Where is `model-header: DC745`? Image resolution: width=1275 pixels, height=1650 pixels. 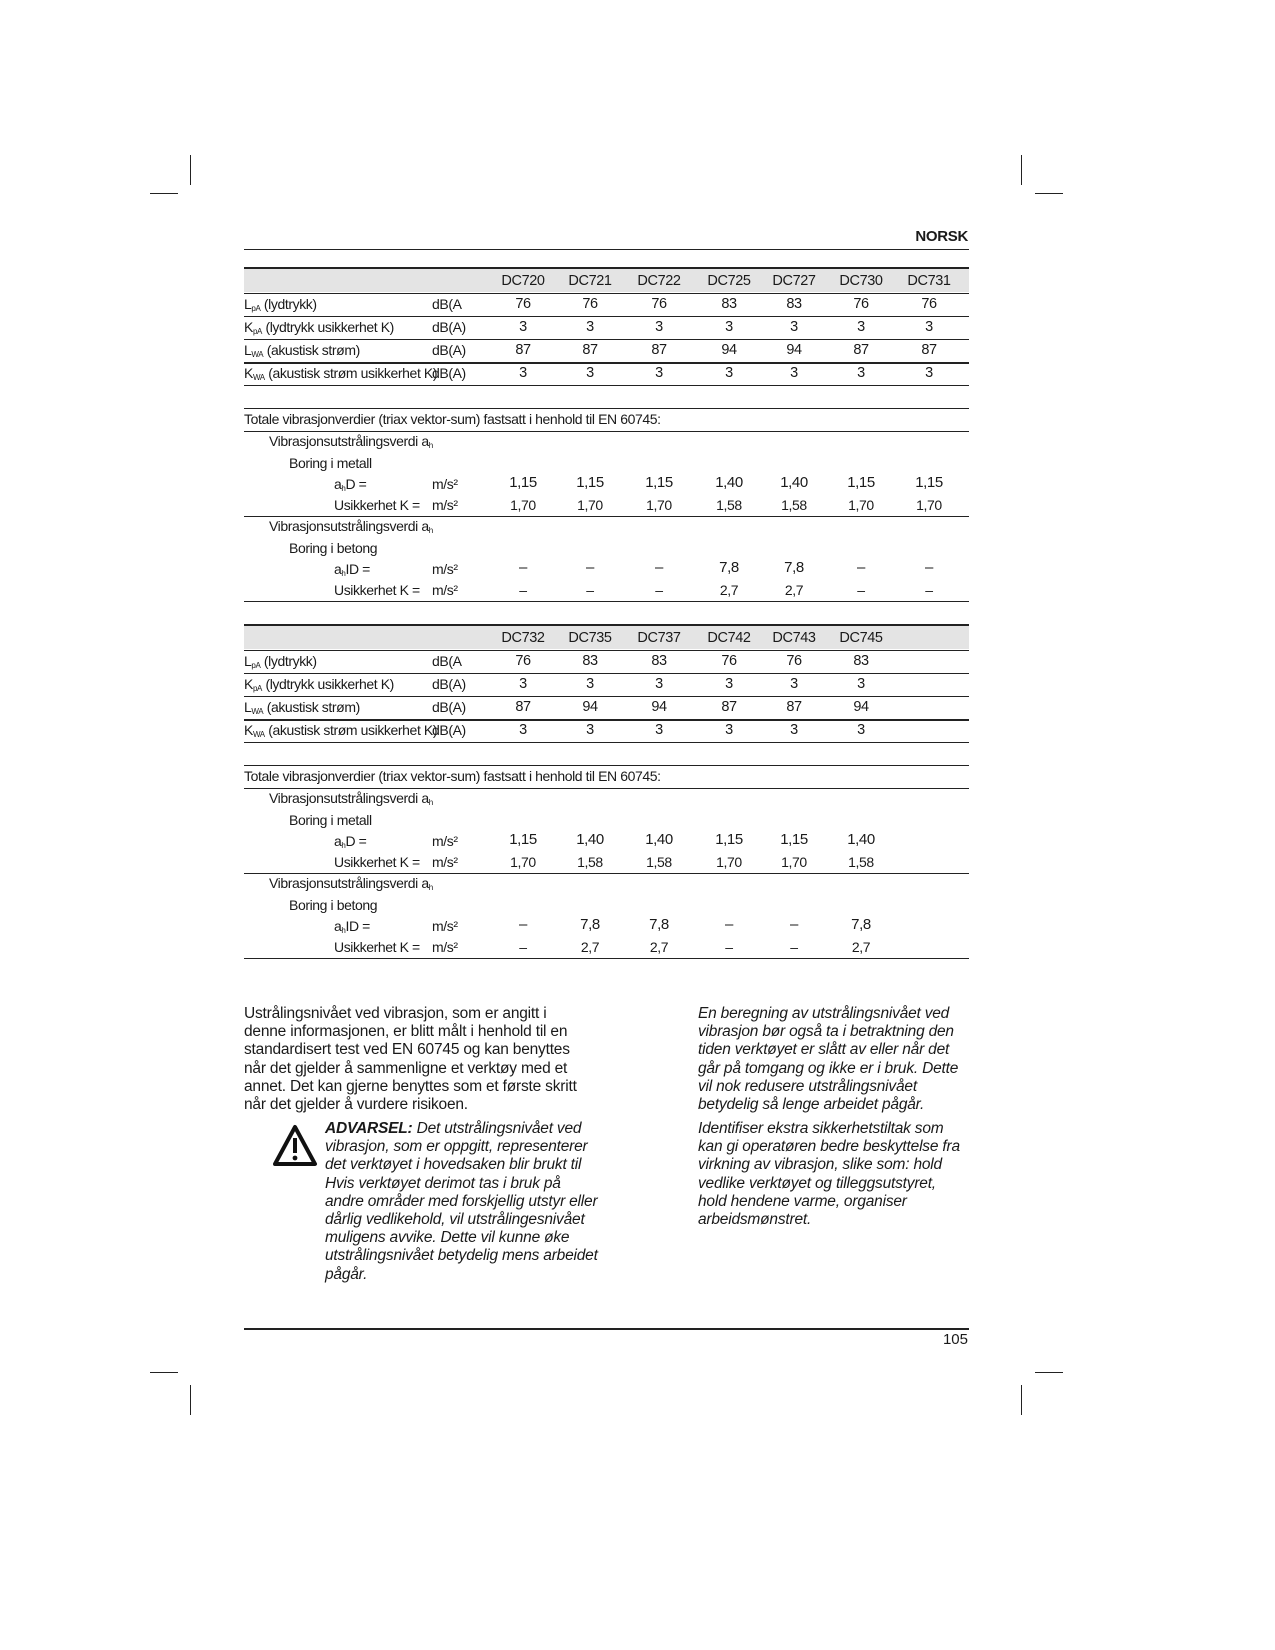
model-header: DC745 is located at coordinates (861, 638).